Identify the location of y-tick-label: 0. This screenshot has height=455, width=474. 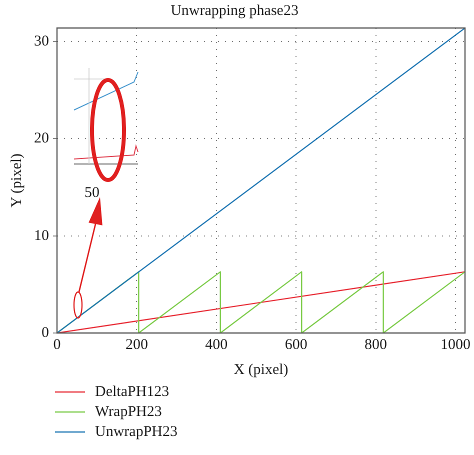
(45, 332).